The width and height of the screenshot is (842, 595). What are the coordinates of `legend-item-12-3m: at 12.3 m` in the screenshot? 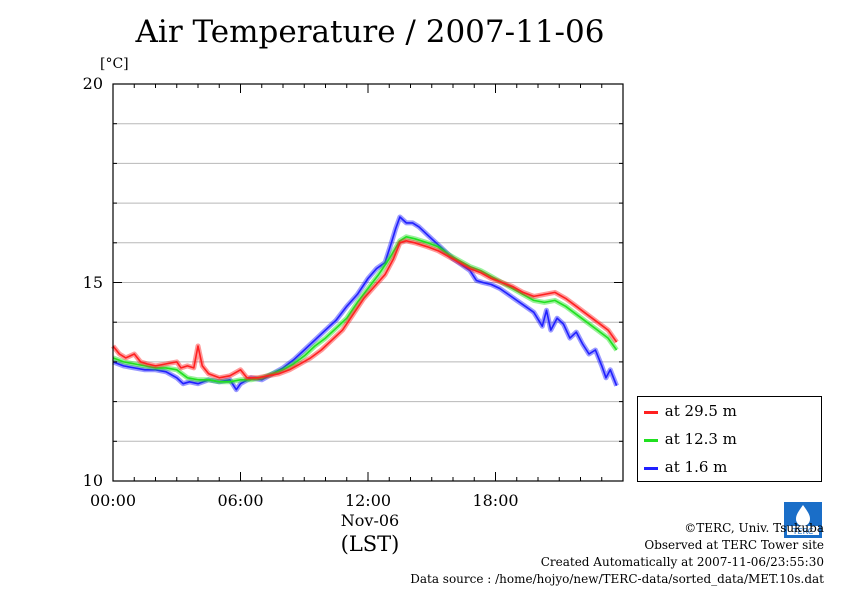 It's located at (690, 439).